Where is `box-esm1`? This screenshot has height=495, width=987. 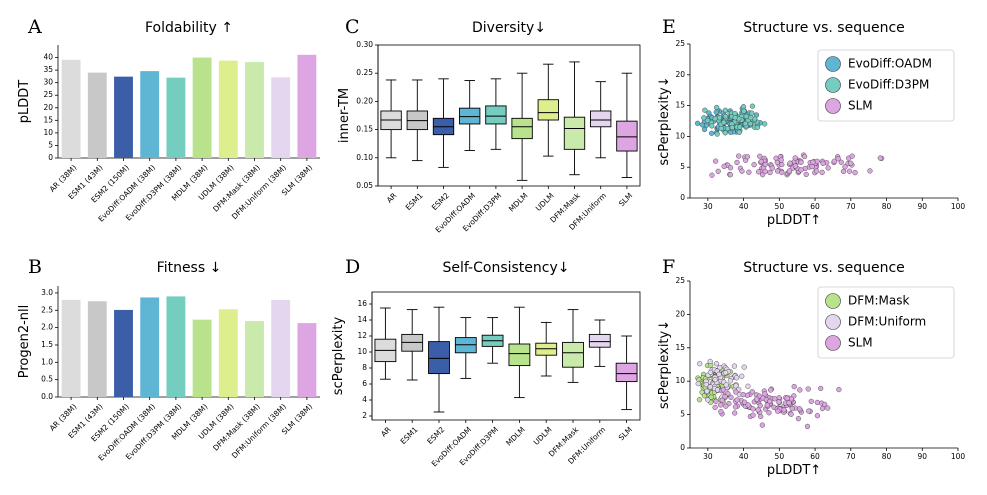 box-esm1 is located at coordinates (417, 120).